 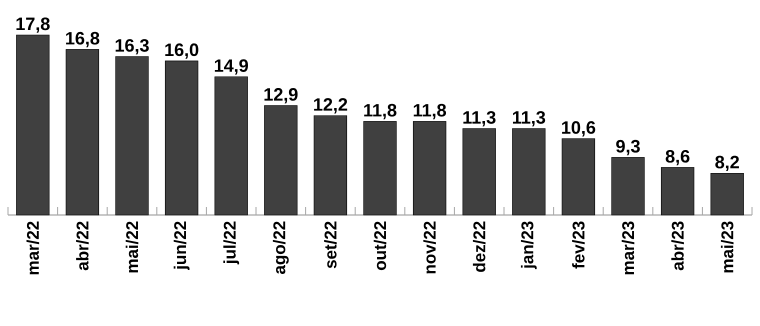 What do you see at coordinates (280, 248) in the screenshot?
I see `x-tick-label: ago/22` at bounding box center [280, 248].